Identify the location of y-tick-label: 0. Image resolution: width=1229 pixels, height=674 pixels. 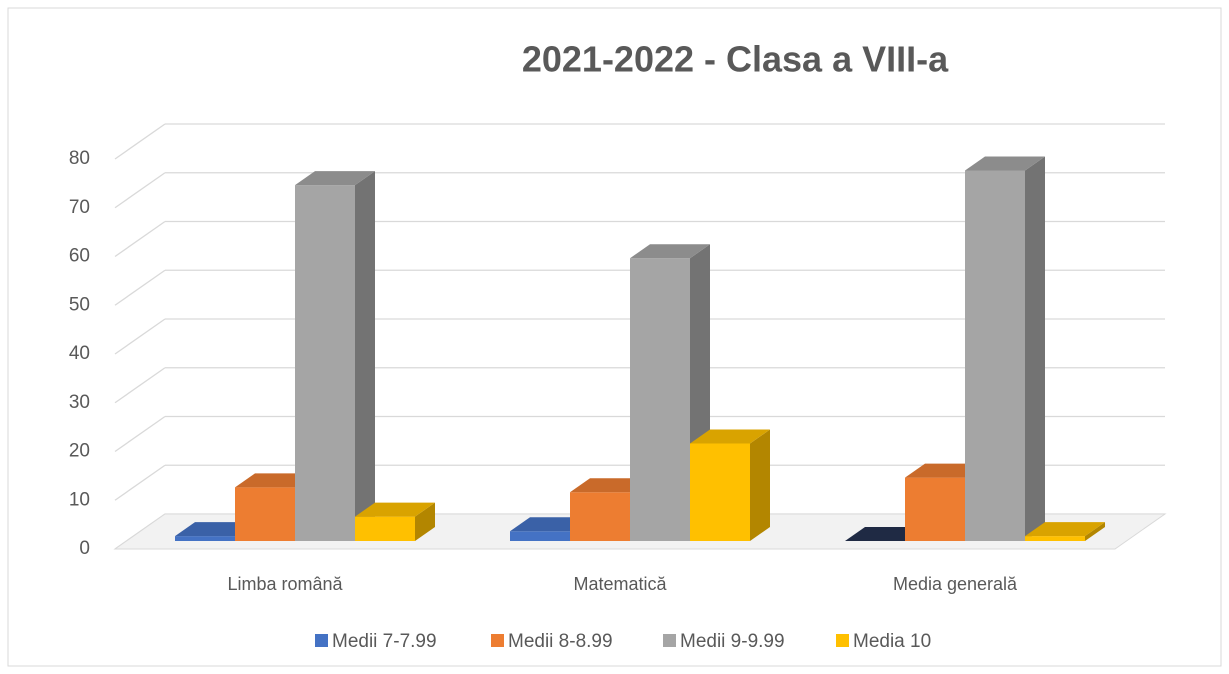
(84, 548).